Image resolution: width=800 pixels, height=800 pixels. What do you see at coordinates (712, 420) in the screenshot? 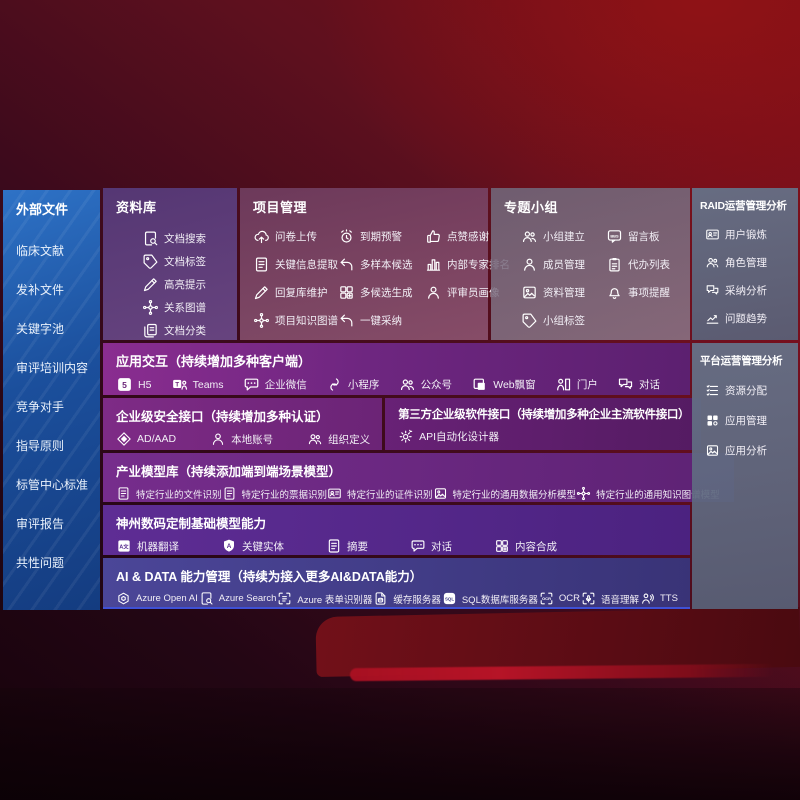
I see `apps-grid-icon` at bounding box center [712, 420].